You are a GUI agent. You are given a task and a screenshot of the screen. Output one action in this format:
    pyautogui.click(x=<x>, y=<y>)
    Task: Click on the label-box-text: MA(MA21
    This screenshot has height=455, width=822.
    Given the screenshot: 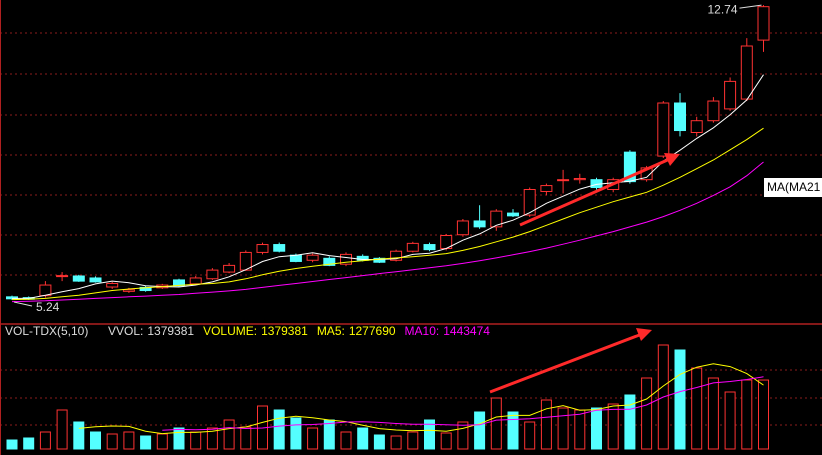 What is the action you would take?
    pyautogui.click(x=794, y=187)
    